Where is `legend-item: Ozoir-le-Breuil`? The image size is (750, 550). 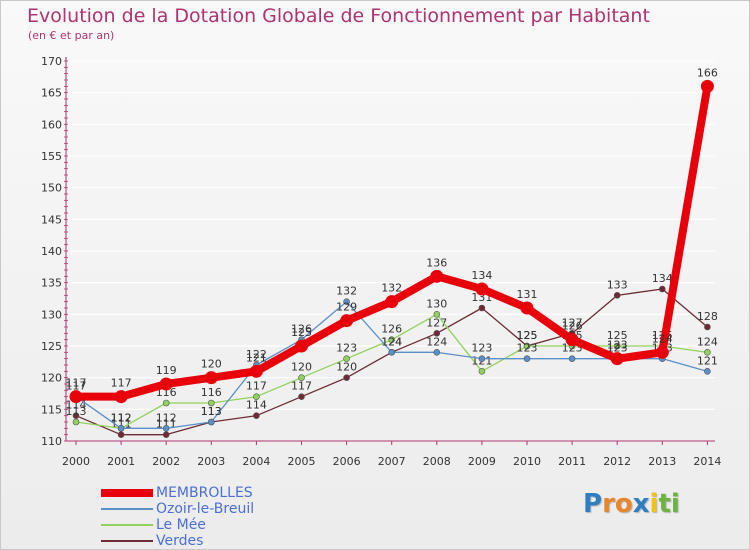
legend-item: Ozoir-le-Breuil is located at coordinates (231, 509).